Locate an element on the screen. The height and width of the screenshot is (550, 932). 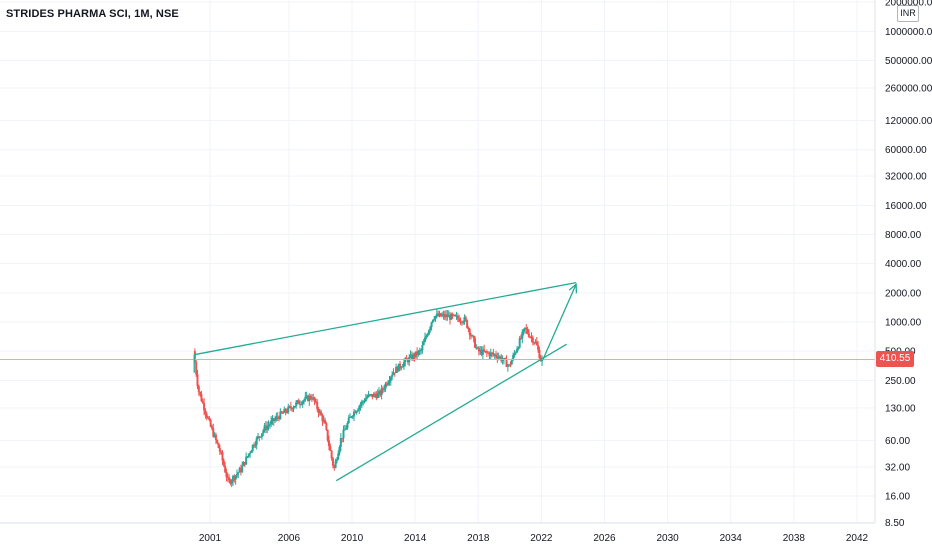
time-tick-label: 2026 is located at coordinates (604, 538).